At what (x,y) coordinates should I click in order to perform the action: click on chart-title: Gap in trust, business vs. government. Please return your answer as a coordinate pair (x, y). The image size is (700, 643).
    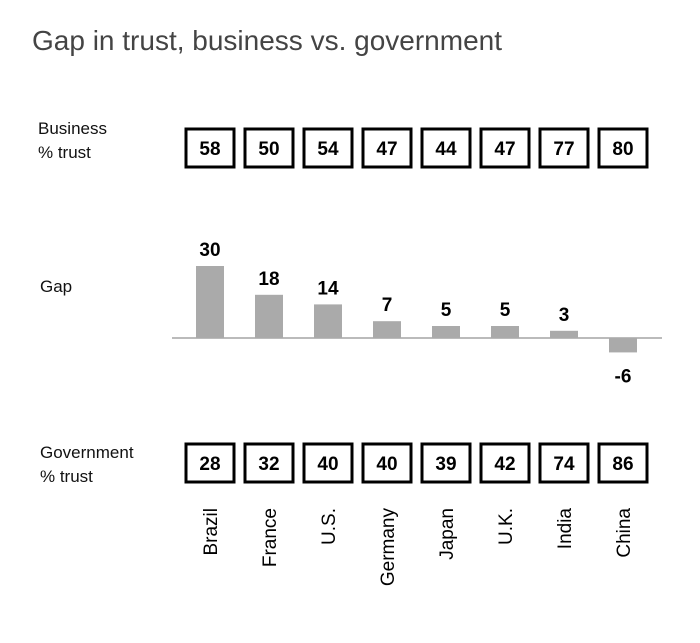
    Looking at the image, I should click on (267, 40).